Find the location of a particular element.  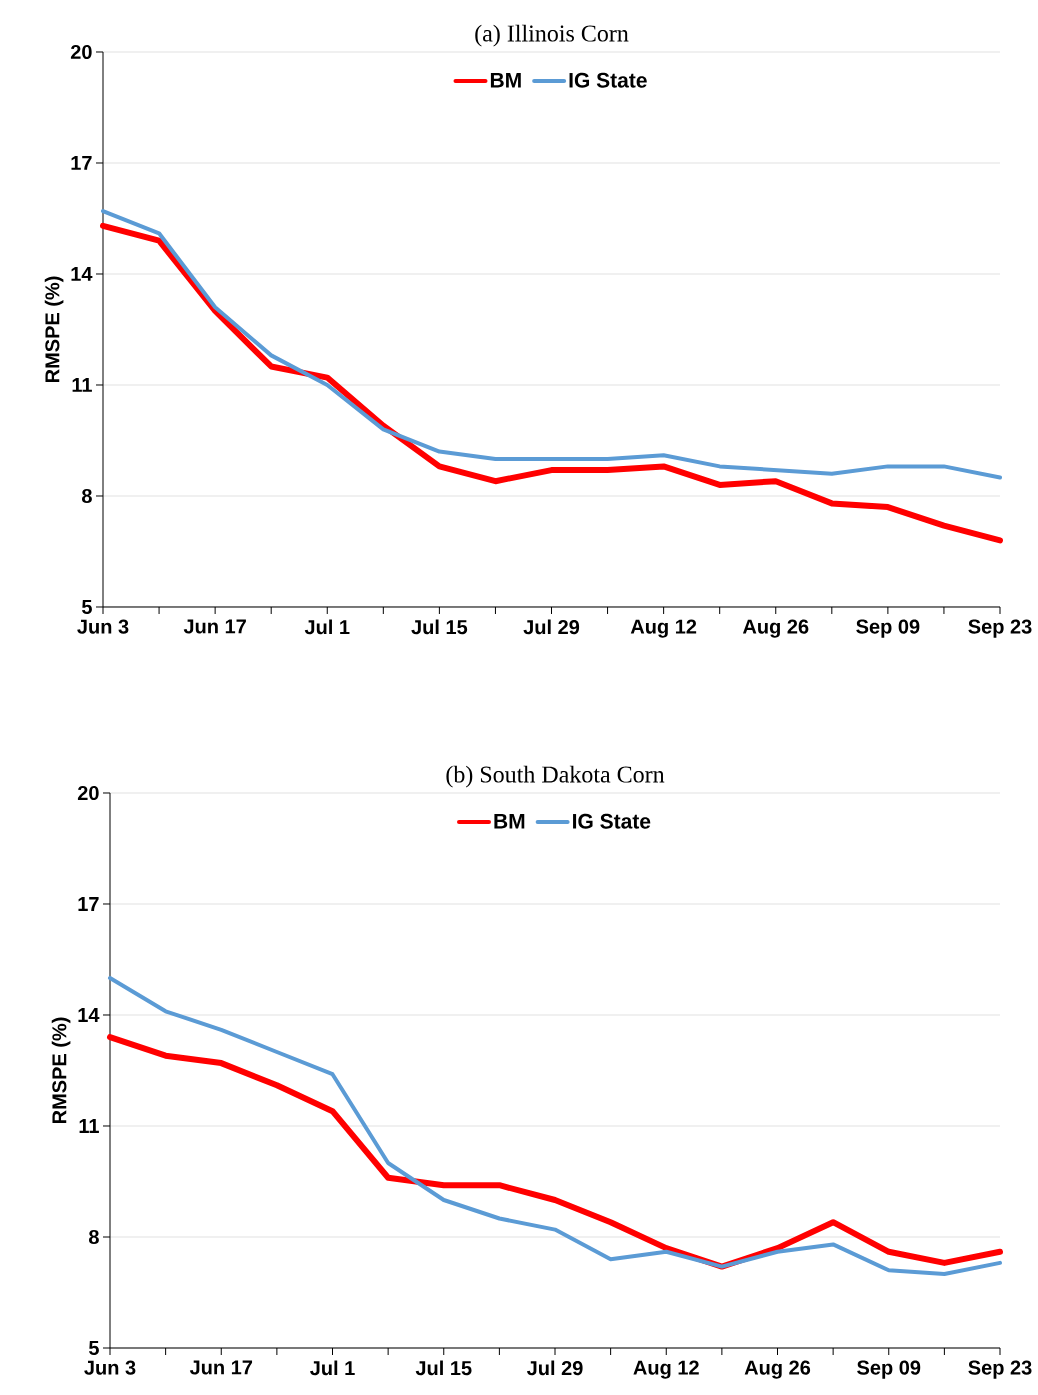

chart-title: (a) Illinois Corn is located at coordinates (552, 35).